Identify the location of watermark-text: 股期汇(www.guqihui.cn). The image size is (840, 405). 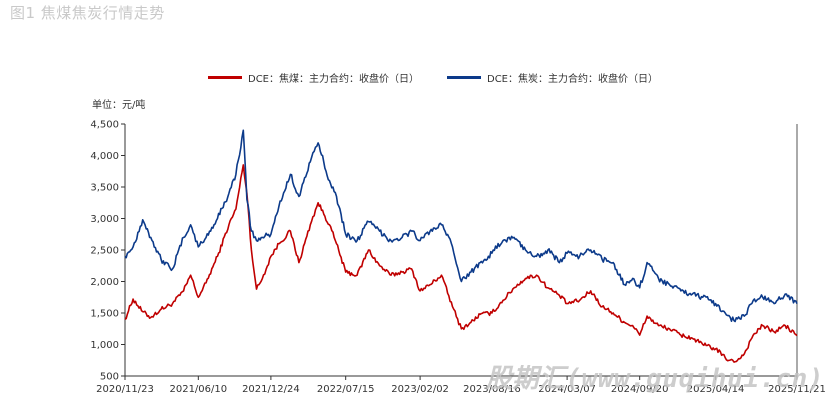
(655, 379).